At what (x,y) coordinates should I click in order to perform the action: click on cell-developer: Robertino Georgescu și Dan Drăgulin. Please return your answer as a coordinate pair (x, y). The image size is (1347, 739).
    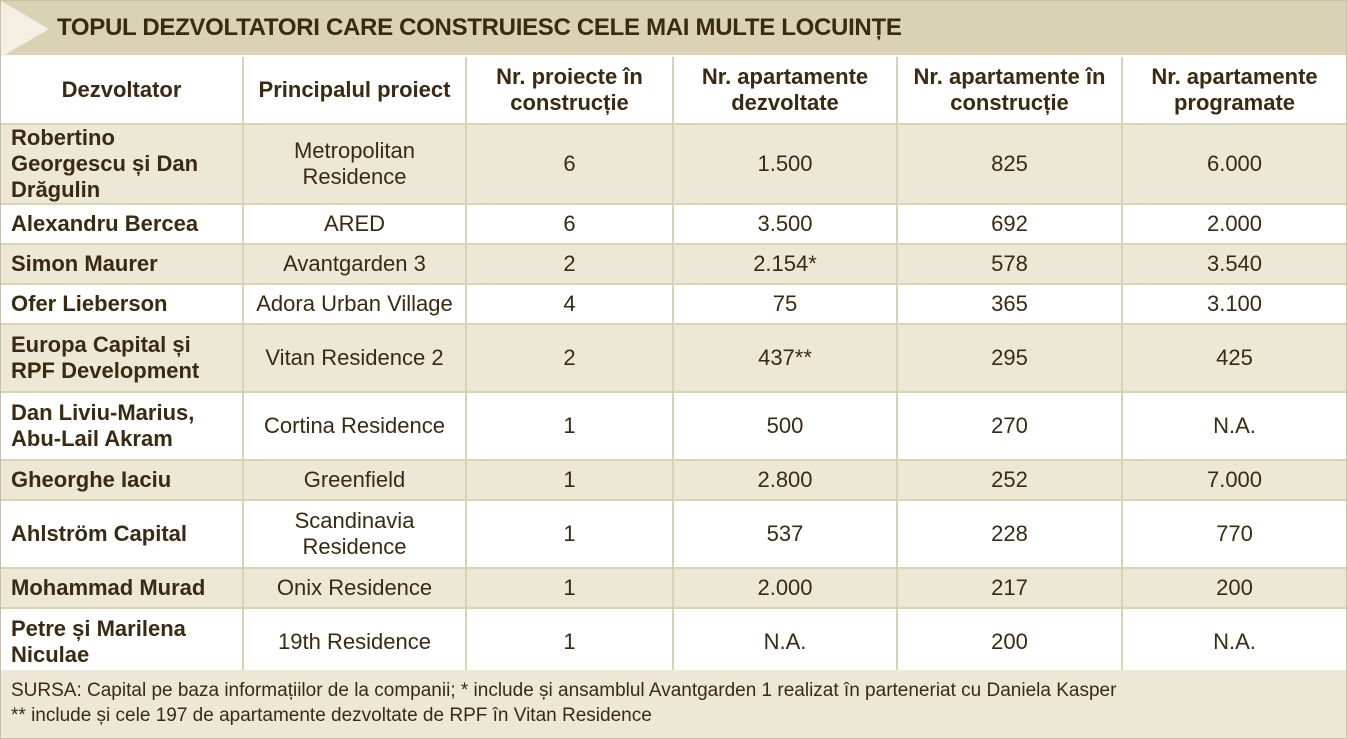
    Looking at the image, I should click on (122, 164).